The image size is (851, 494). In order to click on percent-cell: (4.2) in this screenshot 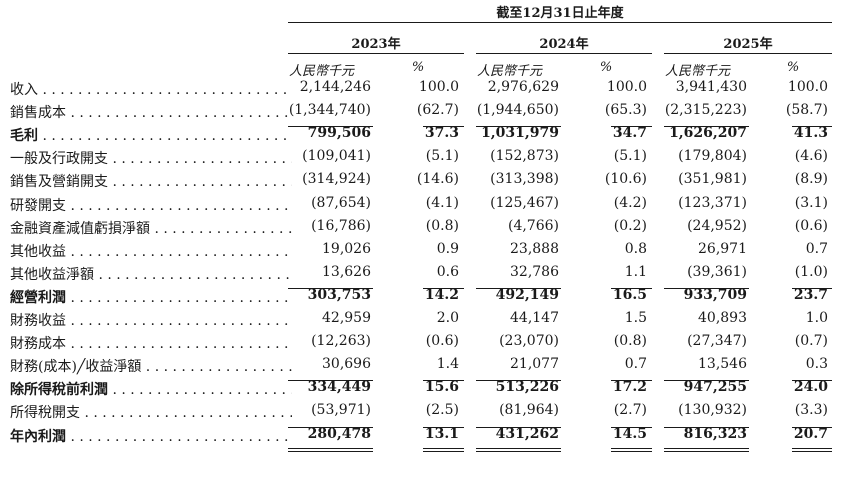, I will do `click(630, 202)`.